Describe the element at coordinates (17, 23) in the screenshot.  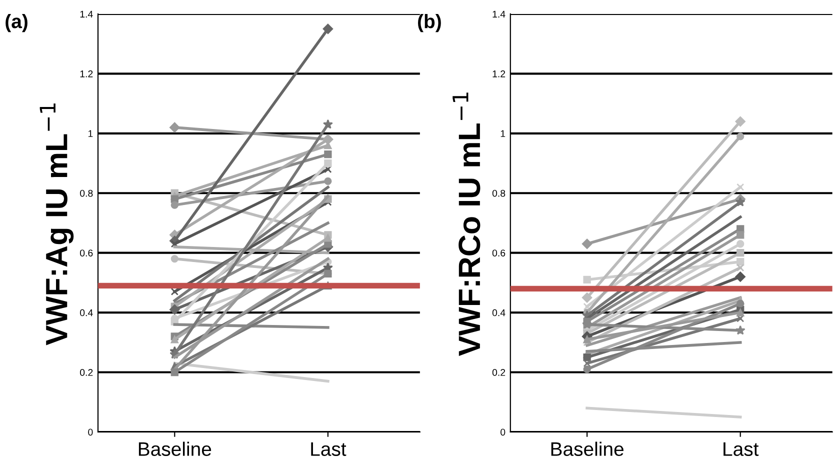
I see `chart-title: (a)` at that location.